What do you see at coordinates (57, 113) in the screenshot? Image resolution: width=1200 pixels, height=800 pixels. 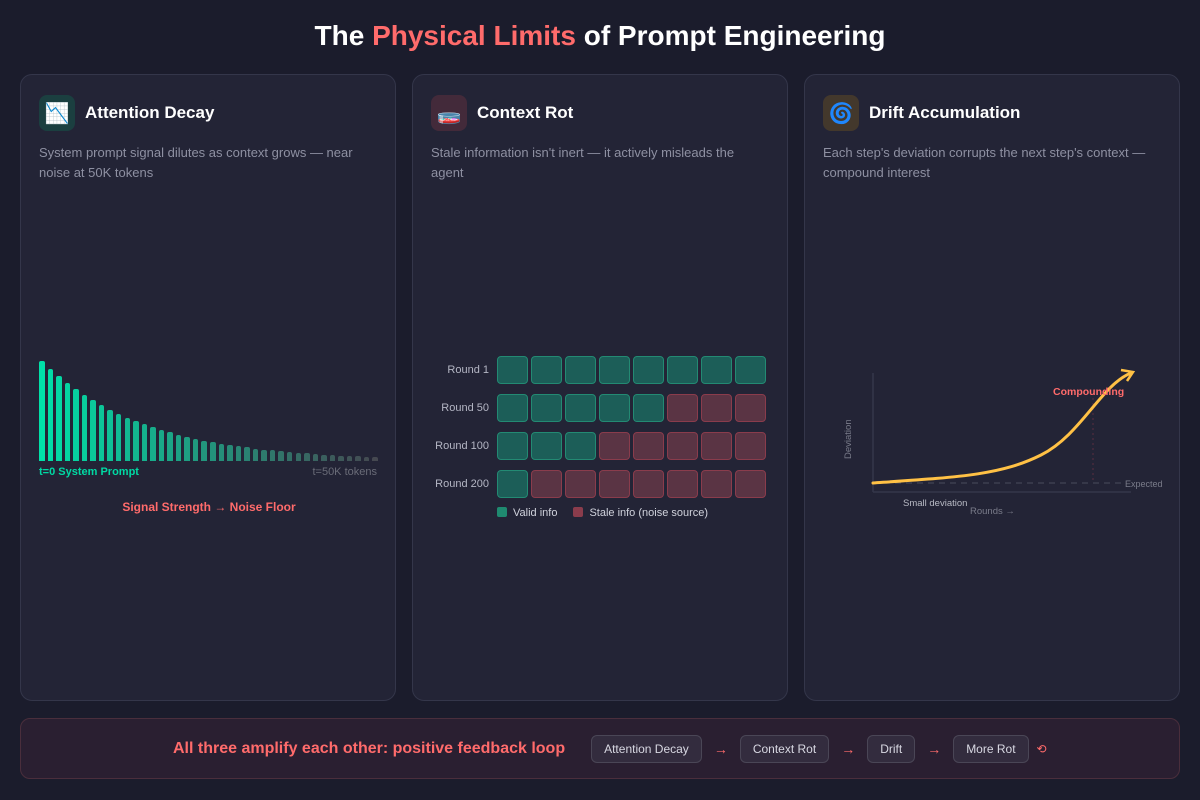 I see `chart-decreasing-icon: 📉` at bounding box center [57, 113].